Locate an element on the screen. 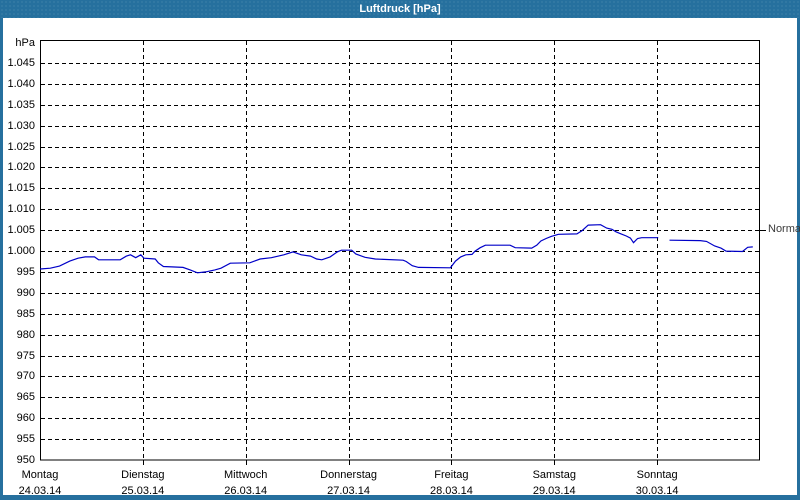  window-title: Luftdruck [hPa] is located at coordinates (400, 9).